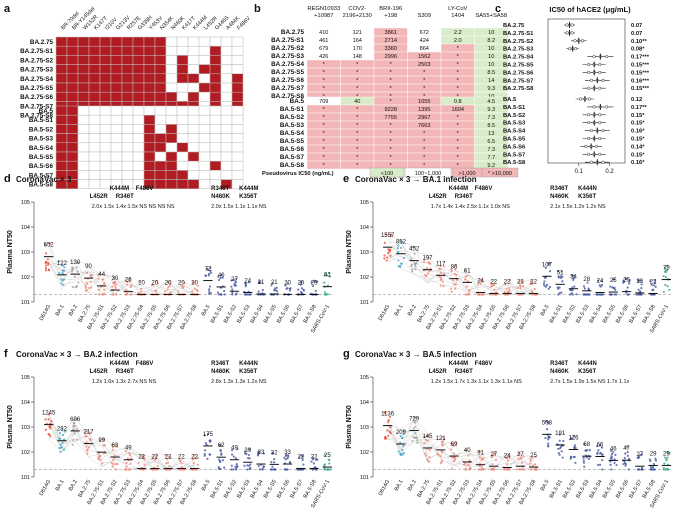 The image size is (681, 532). Describe the element at coordinates (75, 420) in the screenshot. I see `value-label: 696` at that location.